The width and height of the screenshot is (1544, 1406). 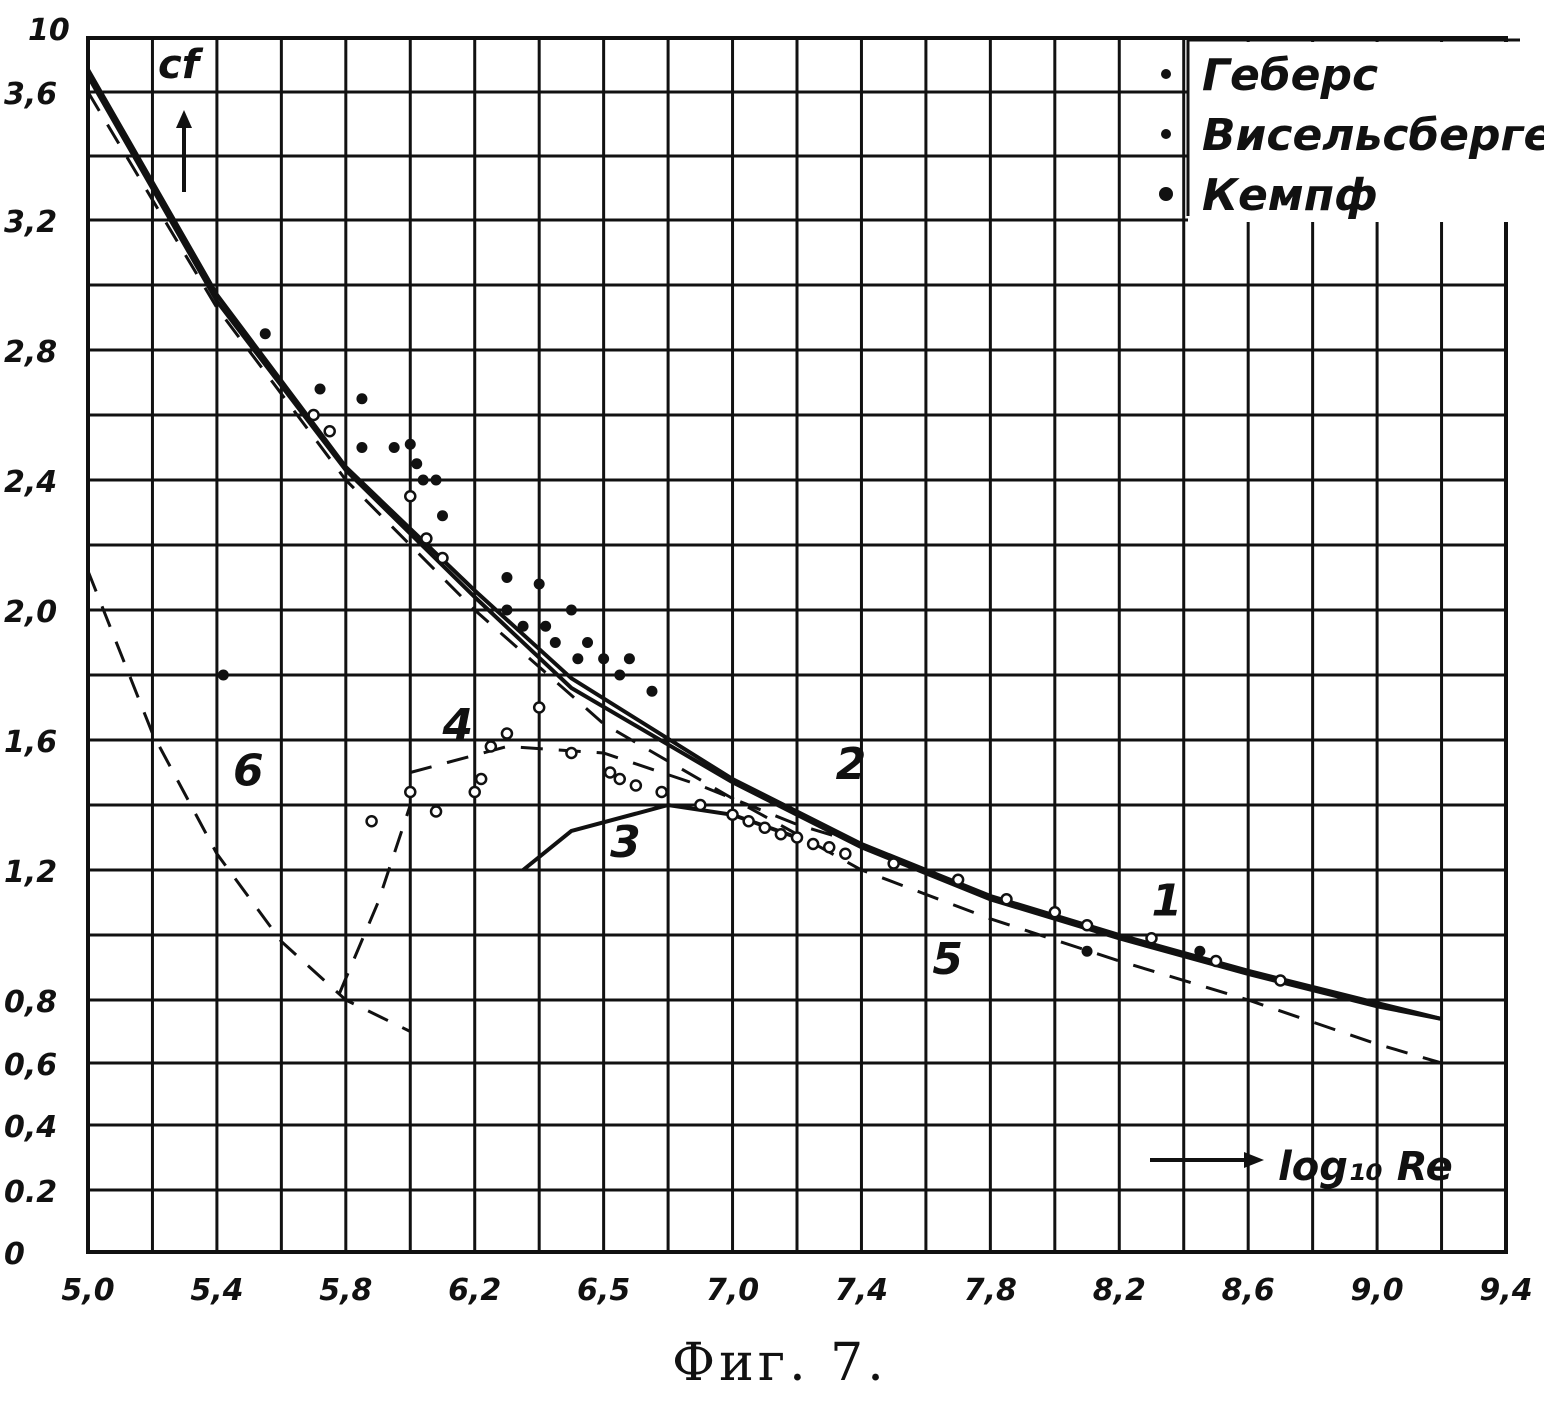 What do you see at coordinates (1377, 1290) in the screenshot?
I see `x-tick-label: 9,0` at bounding box center [1377, 1290].